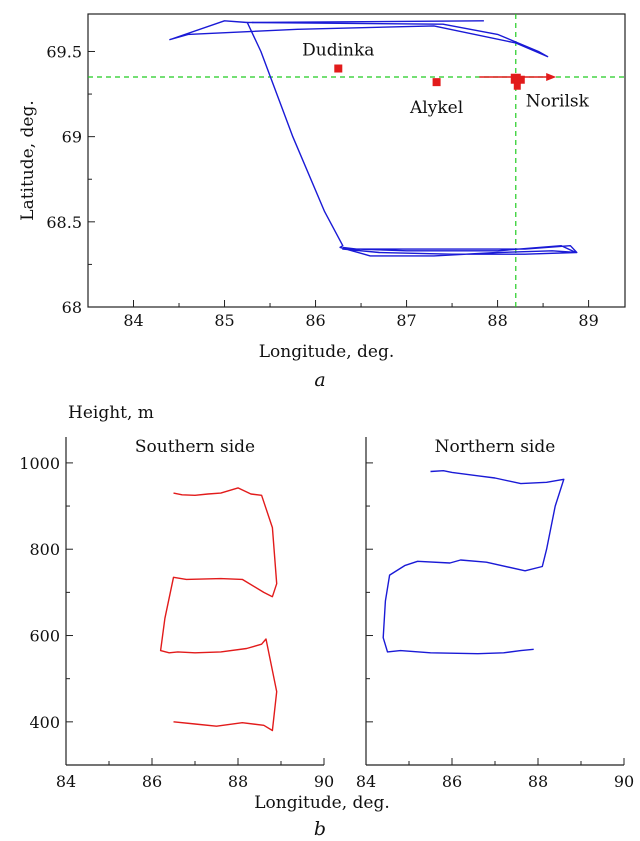  I want to click on x-tick-label-a: 87, so click(406, 320).